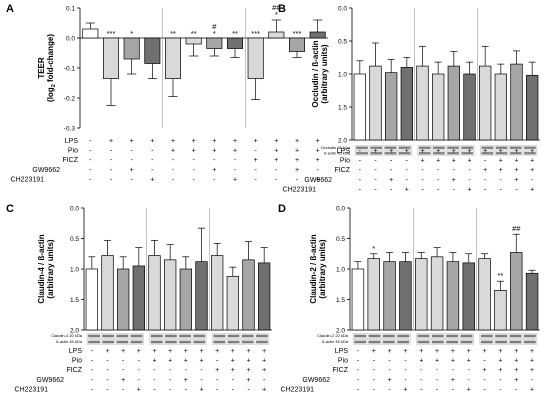  Describe the element at coordinates (50, 268) in the screenshot. I see `y-axis-subtitle: (arbitrary units)` at that location.